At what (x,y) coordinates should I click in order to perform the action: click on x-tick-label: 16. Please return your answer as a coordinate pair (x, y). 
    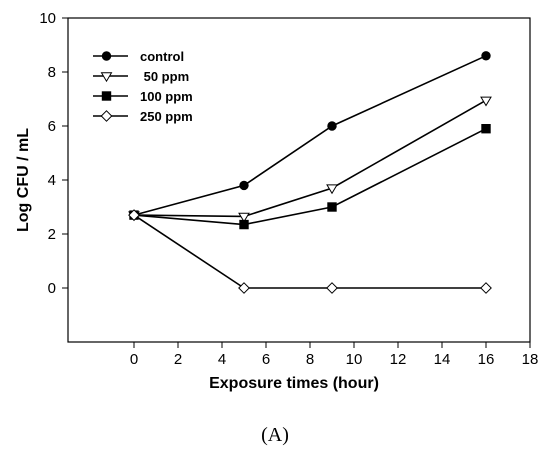
    Looking at the image, I should click on (486, 359).